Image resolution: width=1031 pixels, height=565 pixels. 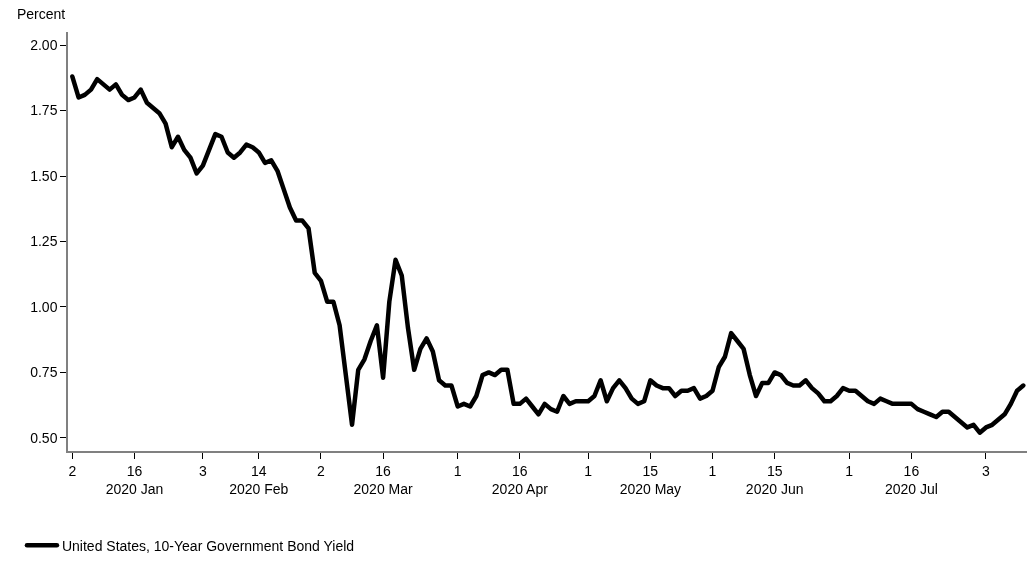 What do you see at coordinates (259, 479) in the screenshot?
I see `x-tick-label: 14 2020 Feb` at bounding box center [259, 479].